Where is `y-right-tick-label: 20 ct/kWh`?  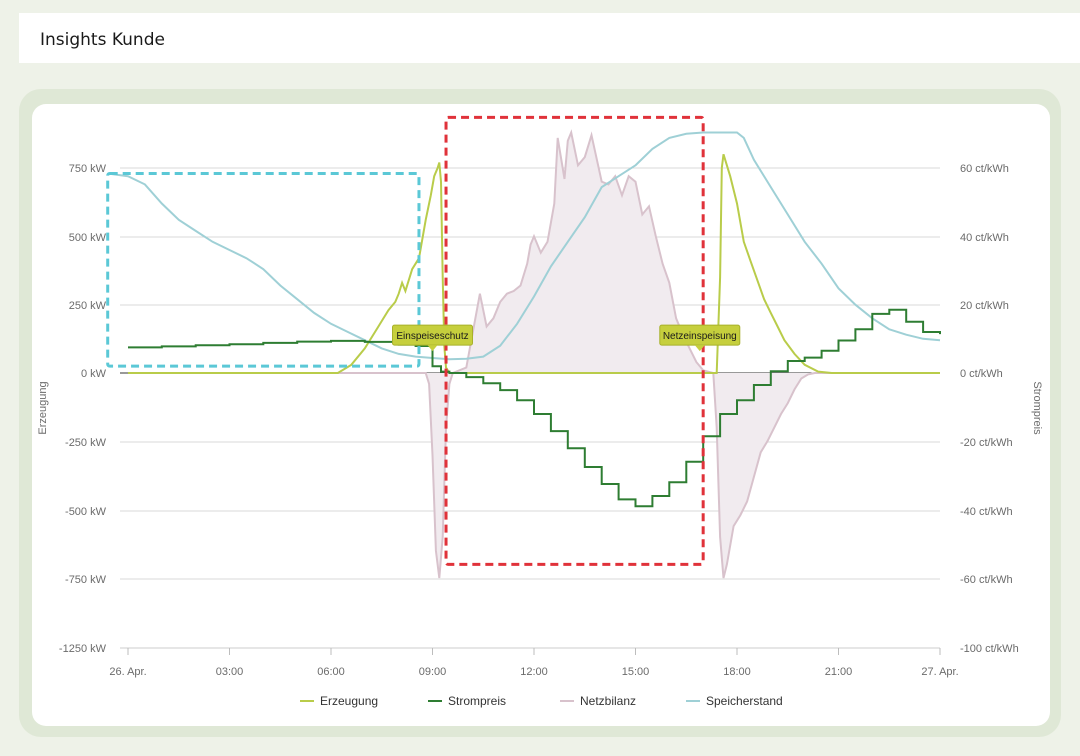 y-right-tick-label: 20 ct/kWh is located at coordinates (984, 306).